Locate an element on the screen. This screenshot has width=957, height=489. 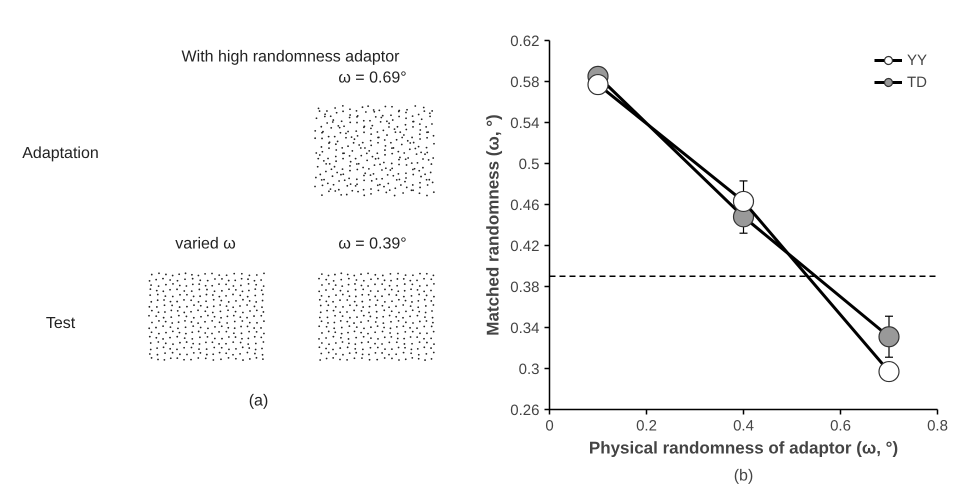
y-tick-label: 0.58 is located at coordinates (525, 82).